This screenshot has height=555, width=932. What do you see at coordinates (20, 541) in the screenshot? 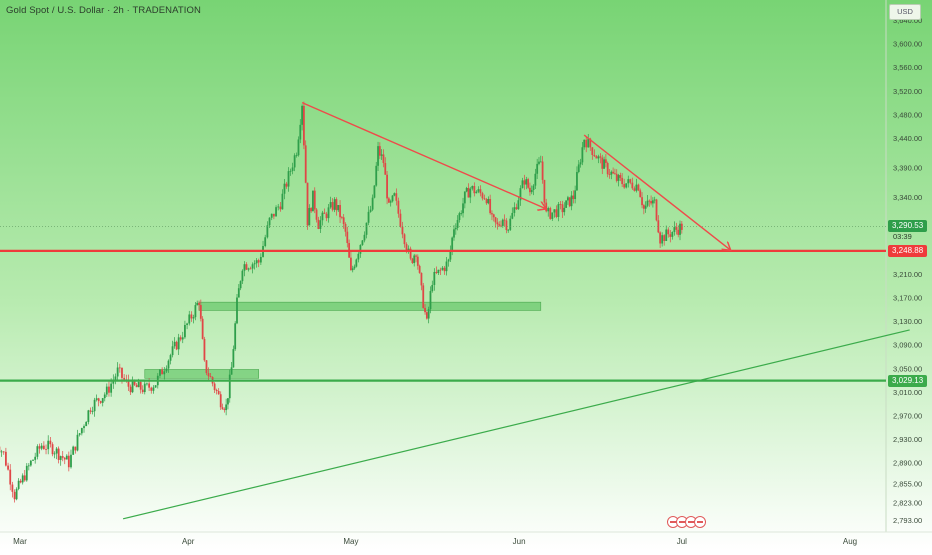
I see `x-tick-label: Mar` at bounding box center [20, 541].